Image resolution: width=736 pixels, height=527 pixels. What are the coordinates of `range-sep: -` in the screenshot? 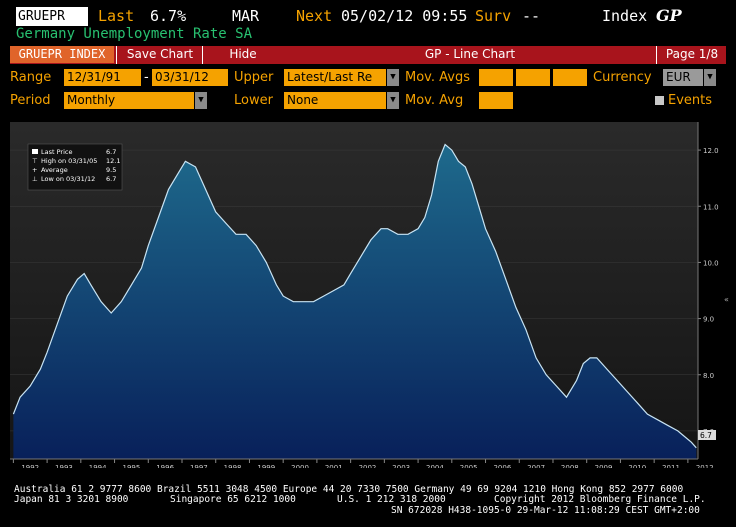 It's located at (146, 77).